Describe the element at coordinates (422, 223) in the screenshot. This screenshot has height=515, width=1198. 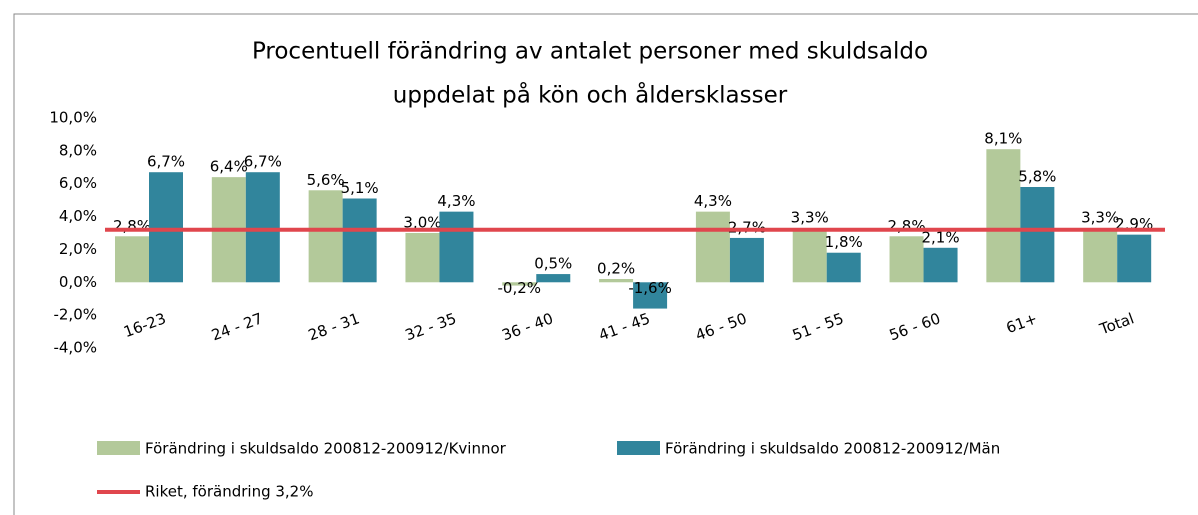
I see `data-label: 3,0%` at that location.